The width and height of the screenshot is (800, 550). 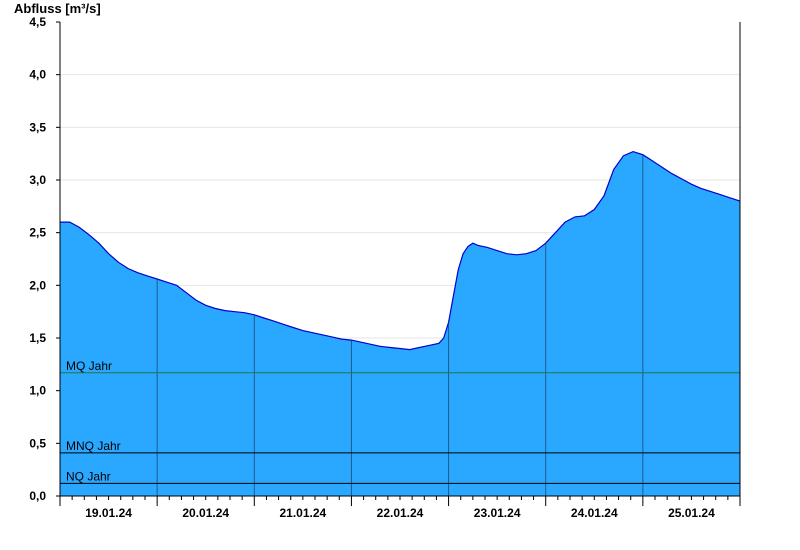 What do you see at coordinates (594, 513) in the screenshot?
I see `x-tick-label-5: 24.01.24` at bounding box center [594, 513].